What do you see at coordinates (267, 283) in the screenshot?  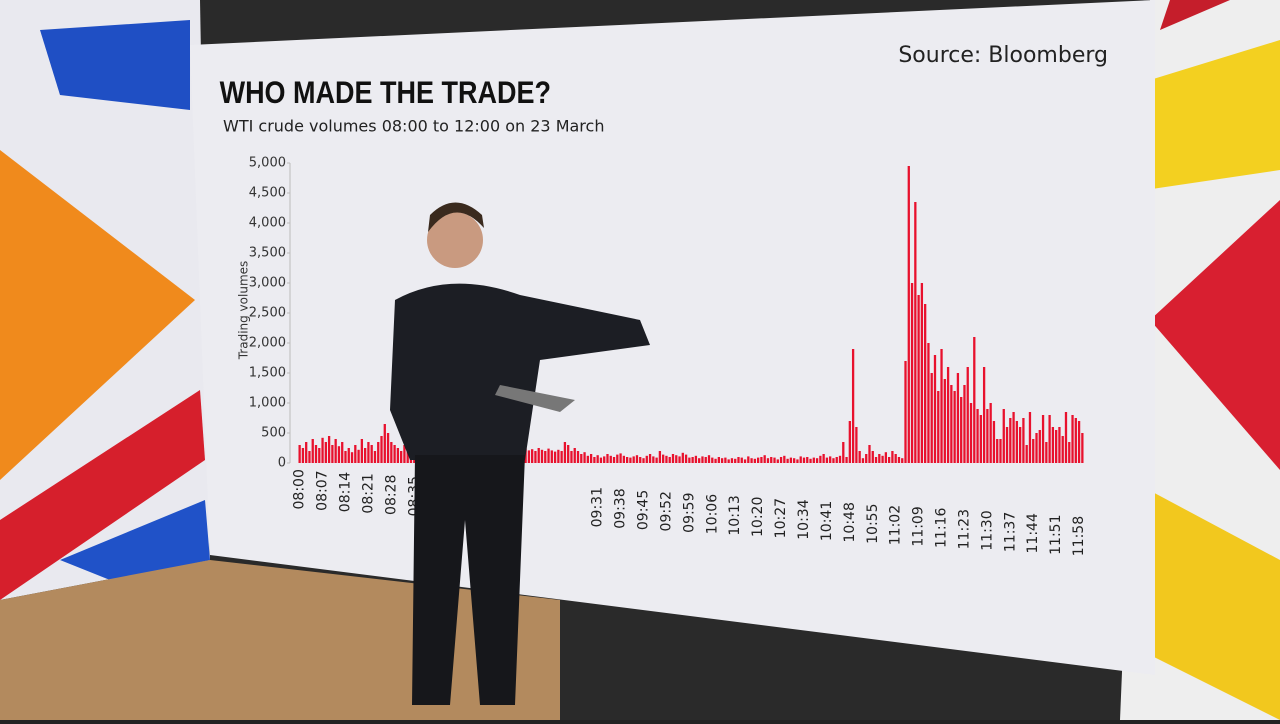 I see `y-tick-label: 3,000` at bounding box center [267, 283].